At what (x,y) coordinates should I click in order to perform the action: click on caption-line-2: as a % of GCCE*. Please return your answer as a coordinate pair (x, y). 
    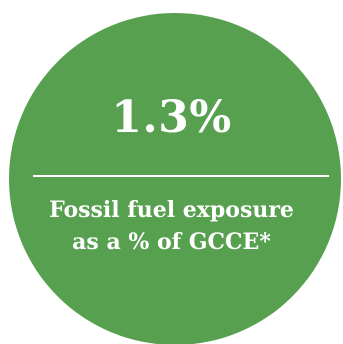
    Looking at the image, I should click on (171, 242).